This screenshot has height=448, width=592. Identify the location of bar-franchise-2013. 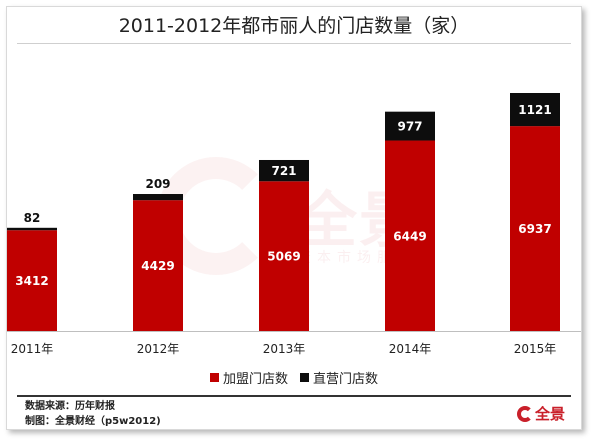
(284, 256).